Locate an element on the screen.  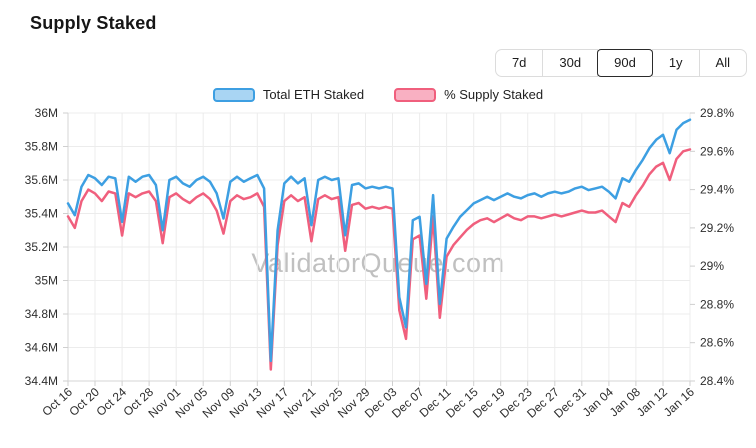
svg-text: 28.6% is located at coordinates (717, 343).